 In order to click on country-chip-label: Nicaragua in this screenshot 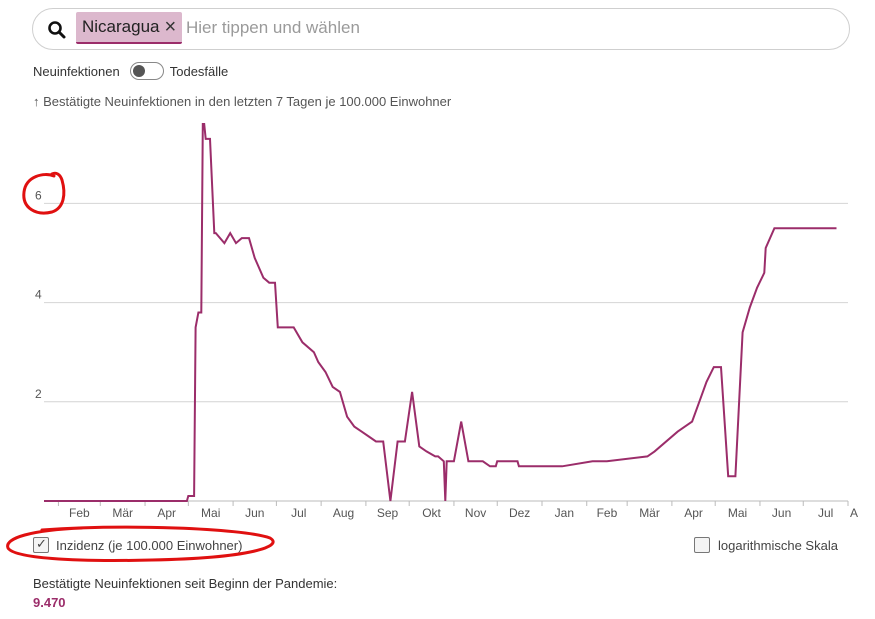, I will do `click(121, 26)`.